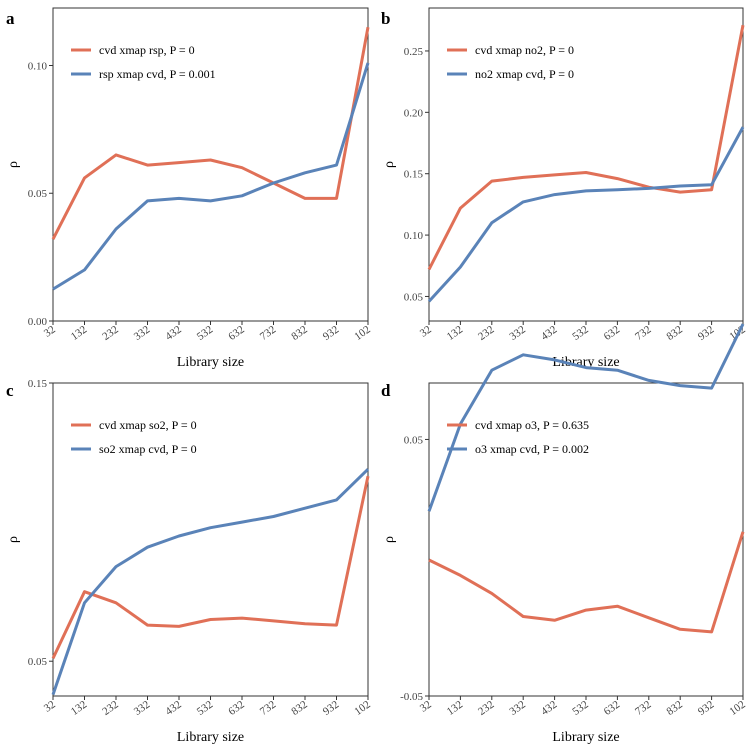 Image resolution: width=750 pixels, height=750 pixels. Describe the element at coordinates (524, 50) in the screenshot. I see `legend-label-1: cvd xmap no2, P = 0` at that location.